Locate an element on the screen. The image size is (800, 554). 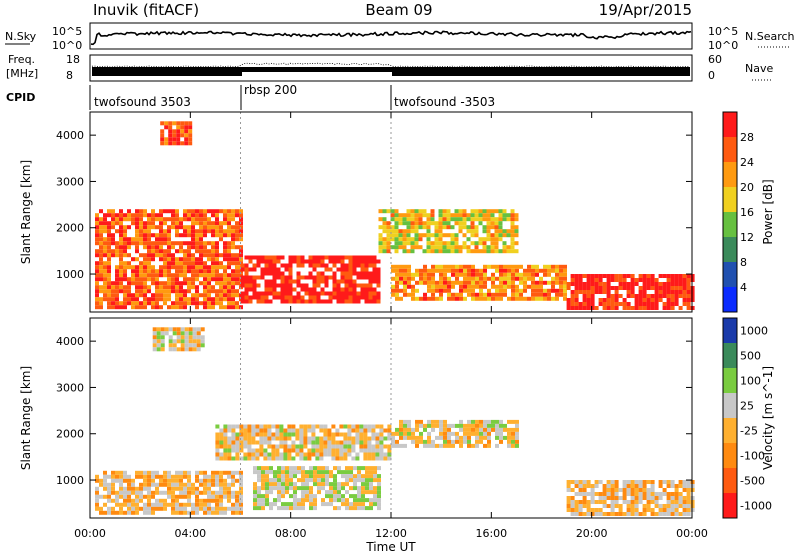
noise-right-label: N.Search is located at coordinates (770, 36).